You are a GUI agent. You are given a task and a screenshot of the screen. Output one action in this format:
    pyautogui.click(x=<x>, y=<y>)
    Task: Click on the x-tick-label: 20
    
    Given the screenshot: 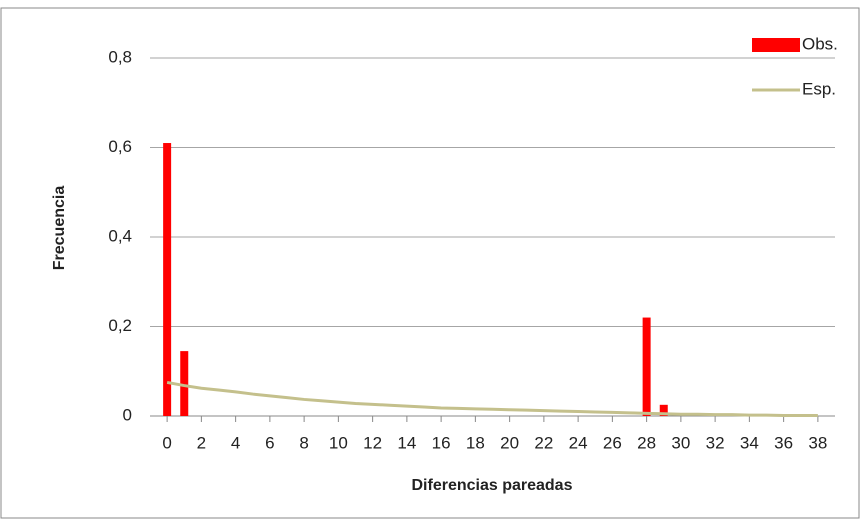 What is the action you would take?
    pyautogui.click(x=509, y=442)
    